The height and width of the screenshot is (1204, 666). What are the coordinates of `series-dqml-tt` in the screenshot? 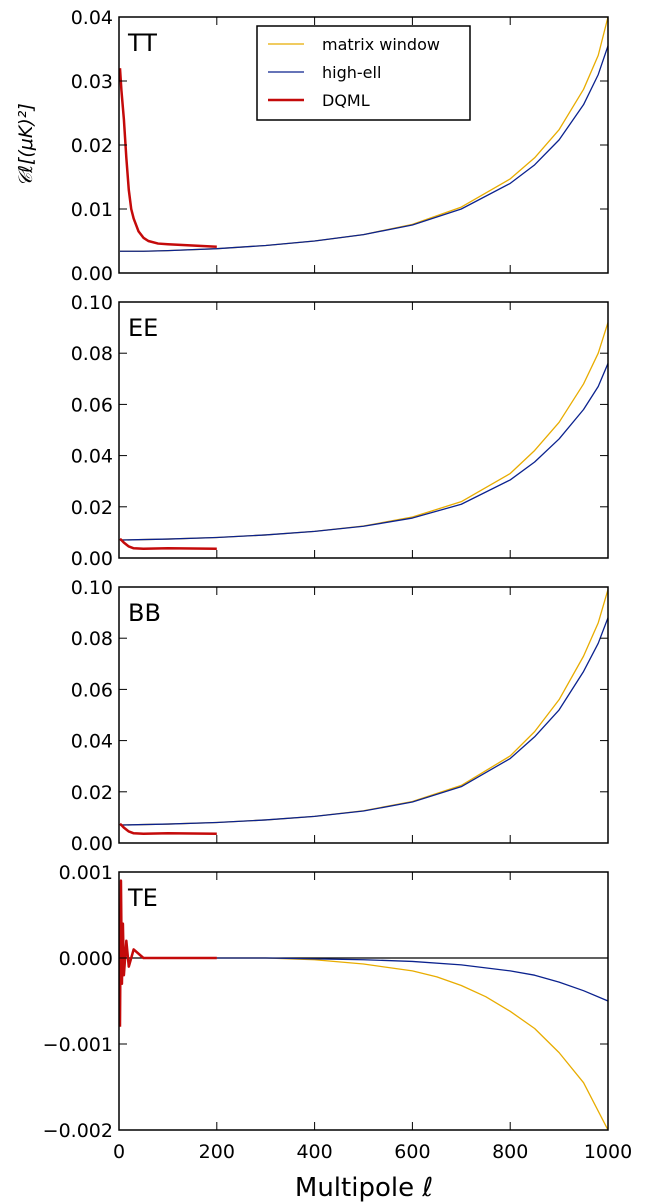 It's located at (168, 158).